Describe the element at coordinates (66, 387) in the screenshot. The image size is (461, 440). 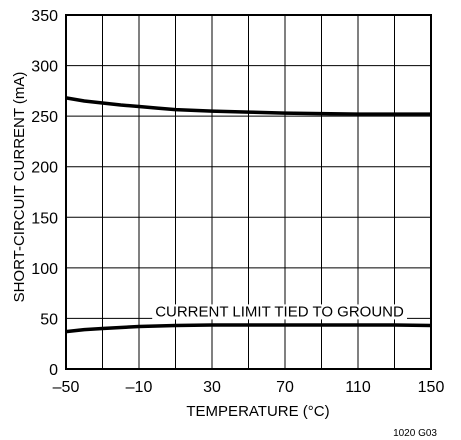
I see `x-tick-label: –50` at that location.